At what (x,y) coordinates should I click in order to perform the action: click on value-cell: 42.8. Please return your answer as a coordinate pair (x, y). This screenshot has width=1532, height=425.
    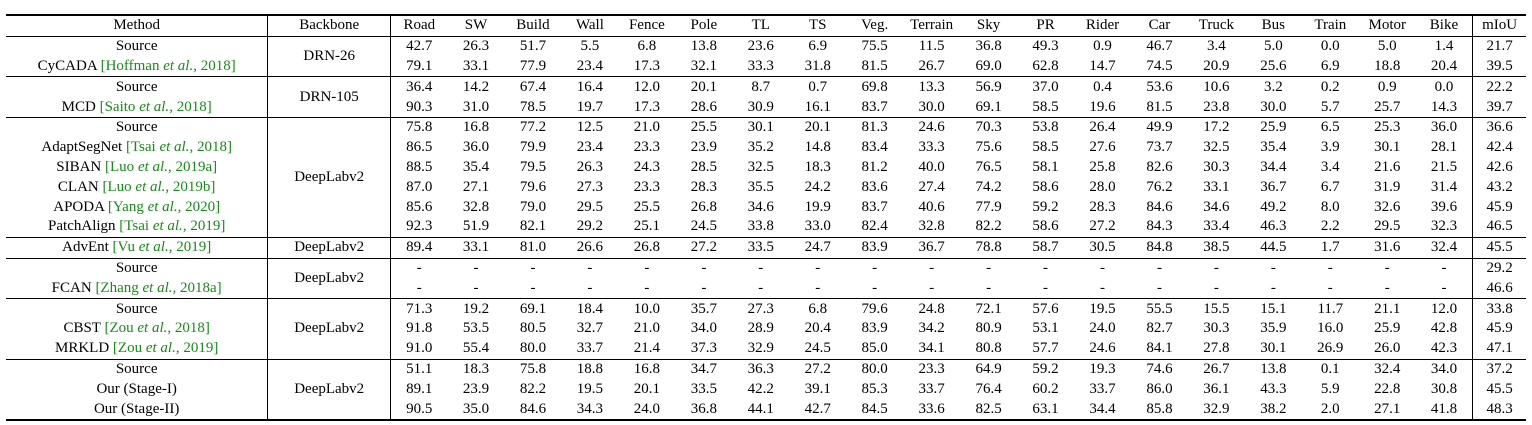
    Looking at the image, I should click on (1444, 328).